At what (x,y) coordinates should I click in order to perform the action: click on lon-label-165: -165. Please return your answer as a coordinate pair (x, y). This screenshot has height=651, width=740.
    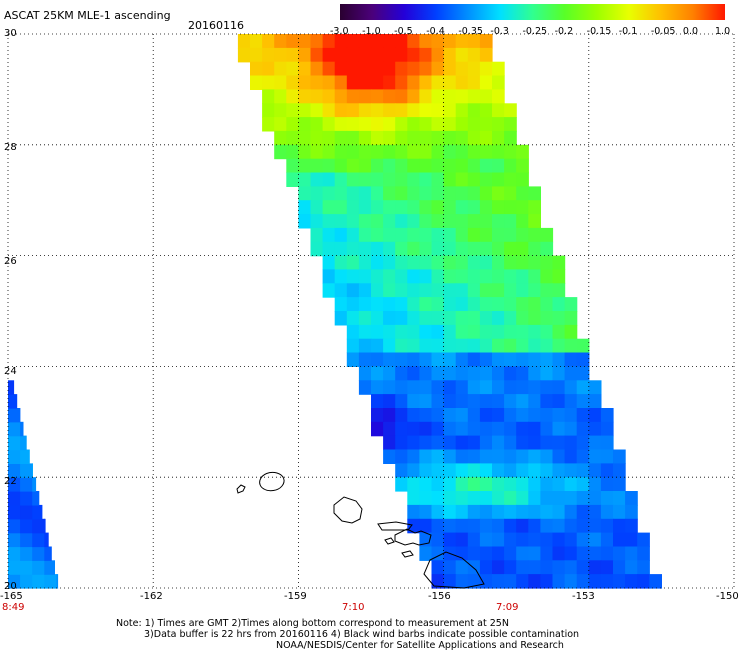
    Looking at the image, I should click on (11, 596).